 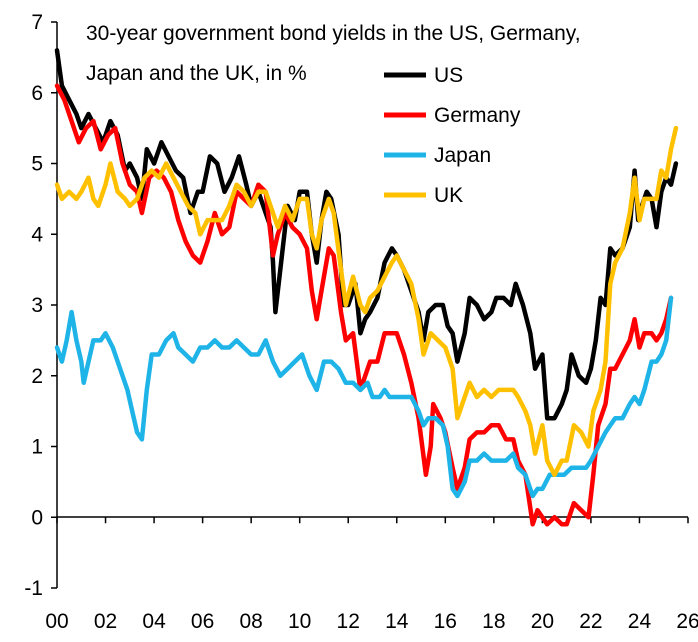 What do you see at coordinates (37, 164) in the screenshot?
I see `y-tick-label: 5` at bounding box center [37, 164].